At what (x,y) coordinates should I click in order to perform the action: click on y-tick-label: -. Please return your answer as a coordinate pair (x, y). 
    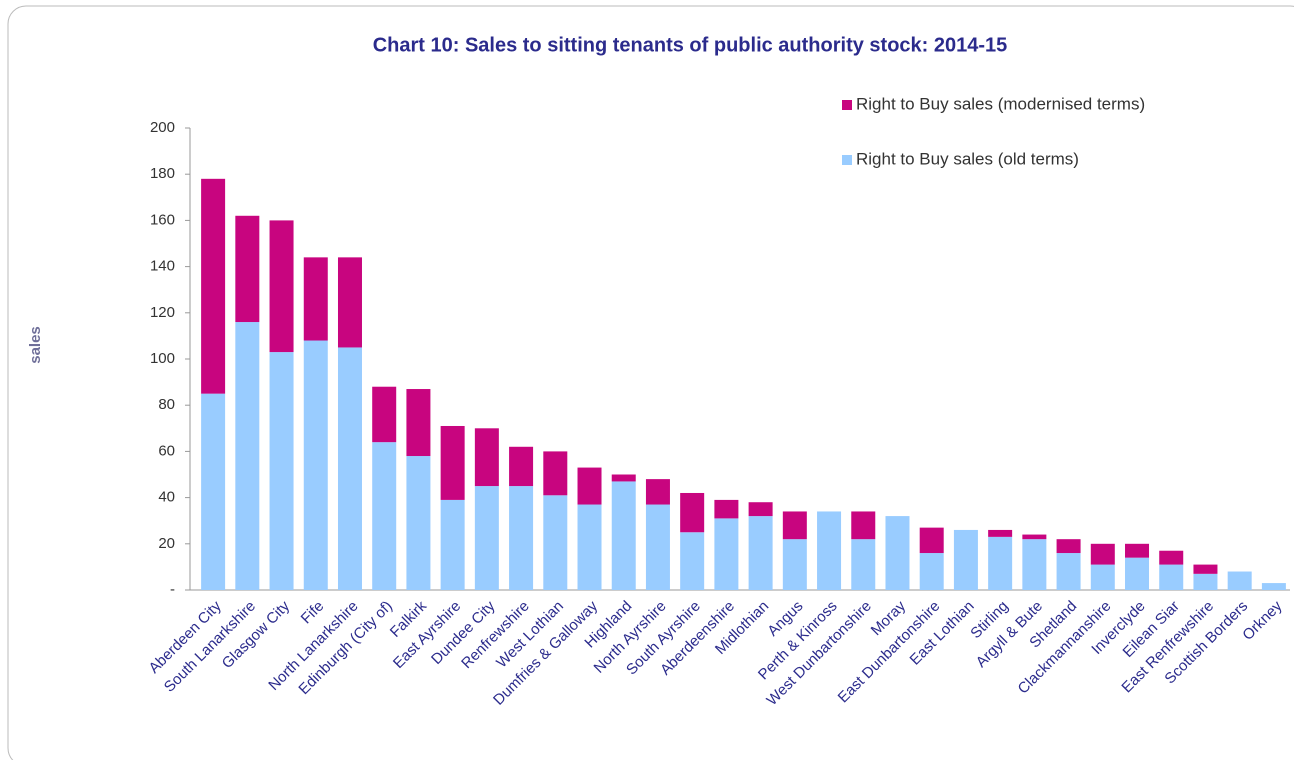
    Looking at the image, I should click on (172, 589).